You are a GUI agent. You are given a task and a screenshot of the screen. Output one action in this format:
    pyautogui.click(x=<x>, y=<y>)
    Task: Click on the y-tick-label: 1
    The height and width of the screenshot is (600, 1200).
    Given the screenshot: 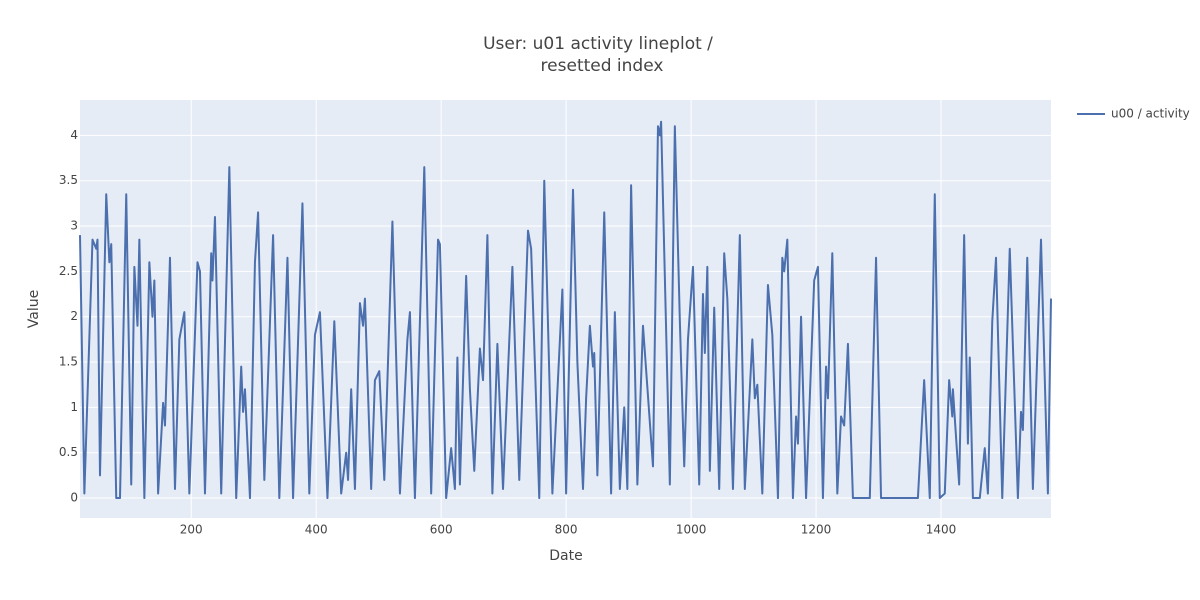 What is the action you would take?
    pyautogui.click(x=74, y=407)
    